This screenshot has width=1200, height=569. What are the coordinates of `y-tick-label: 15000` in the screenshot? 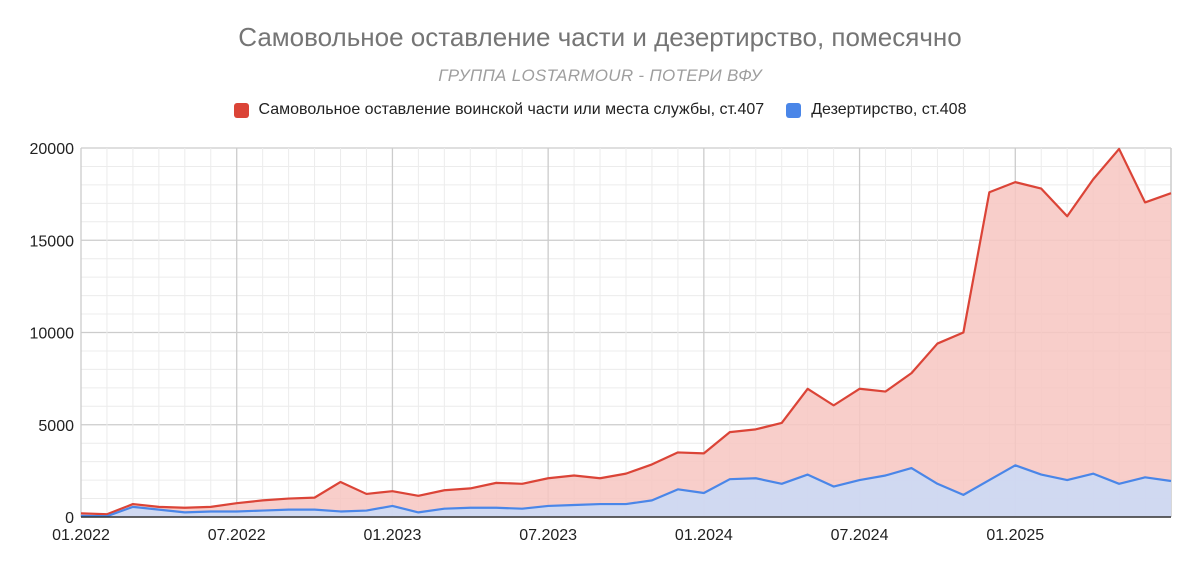 It's located at (52, 241).